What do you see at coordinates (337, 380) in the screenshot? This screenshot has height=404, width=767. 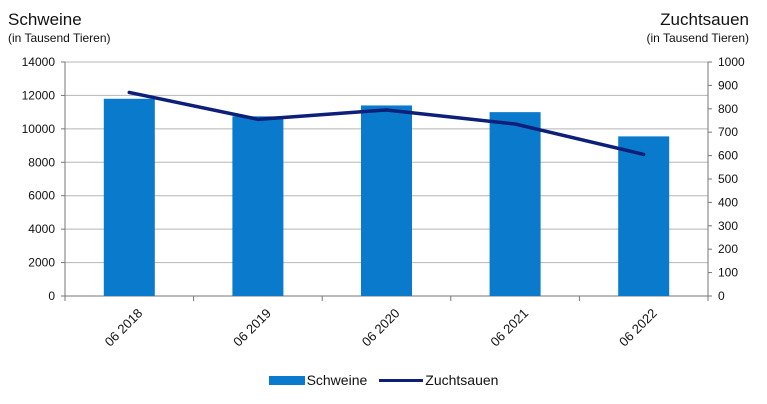 I see `legend-label-bar: Schweine` at bounding box center [337, 380].